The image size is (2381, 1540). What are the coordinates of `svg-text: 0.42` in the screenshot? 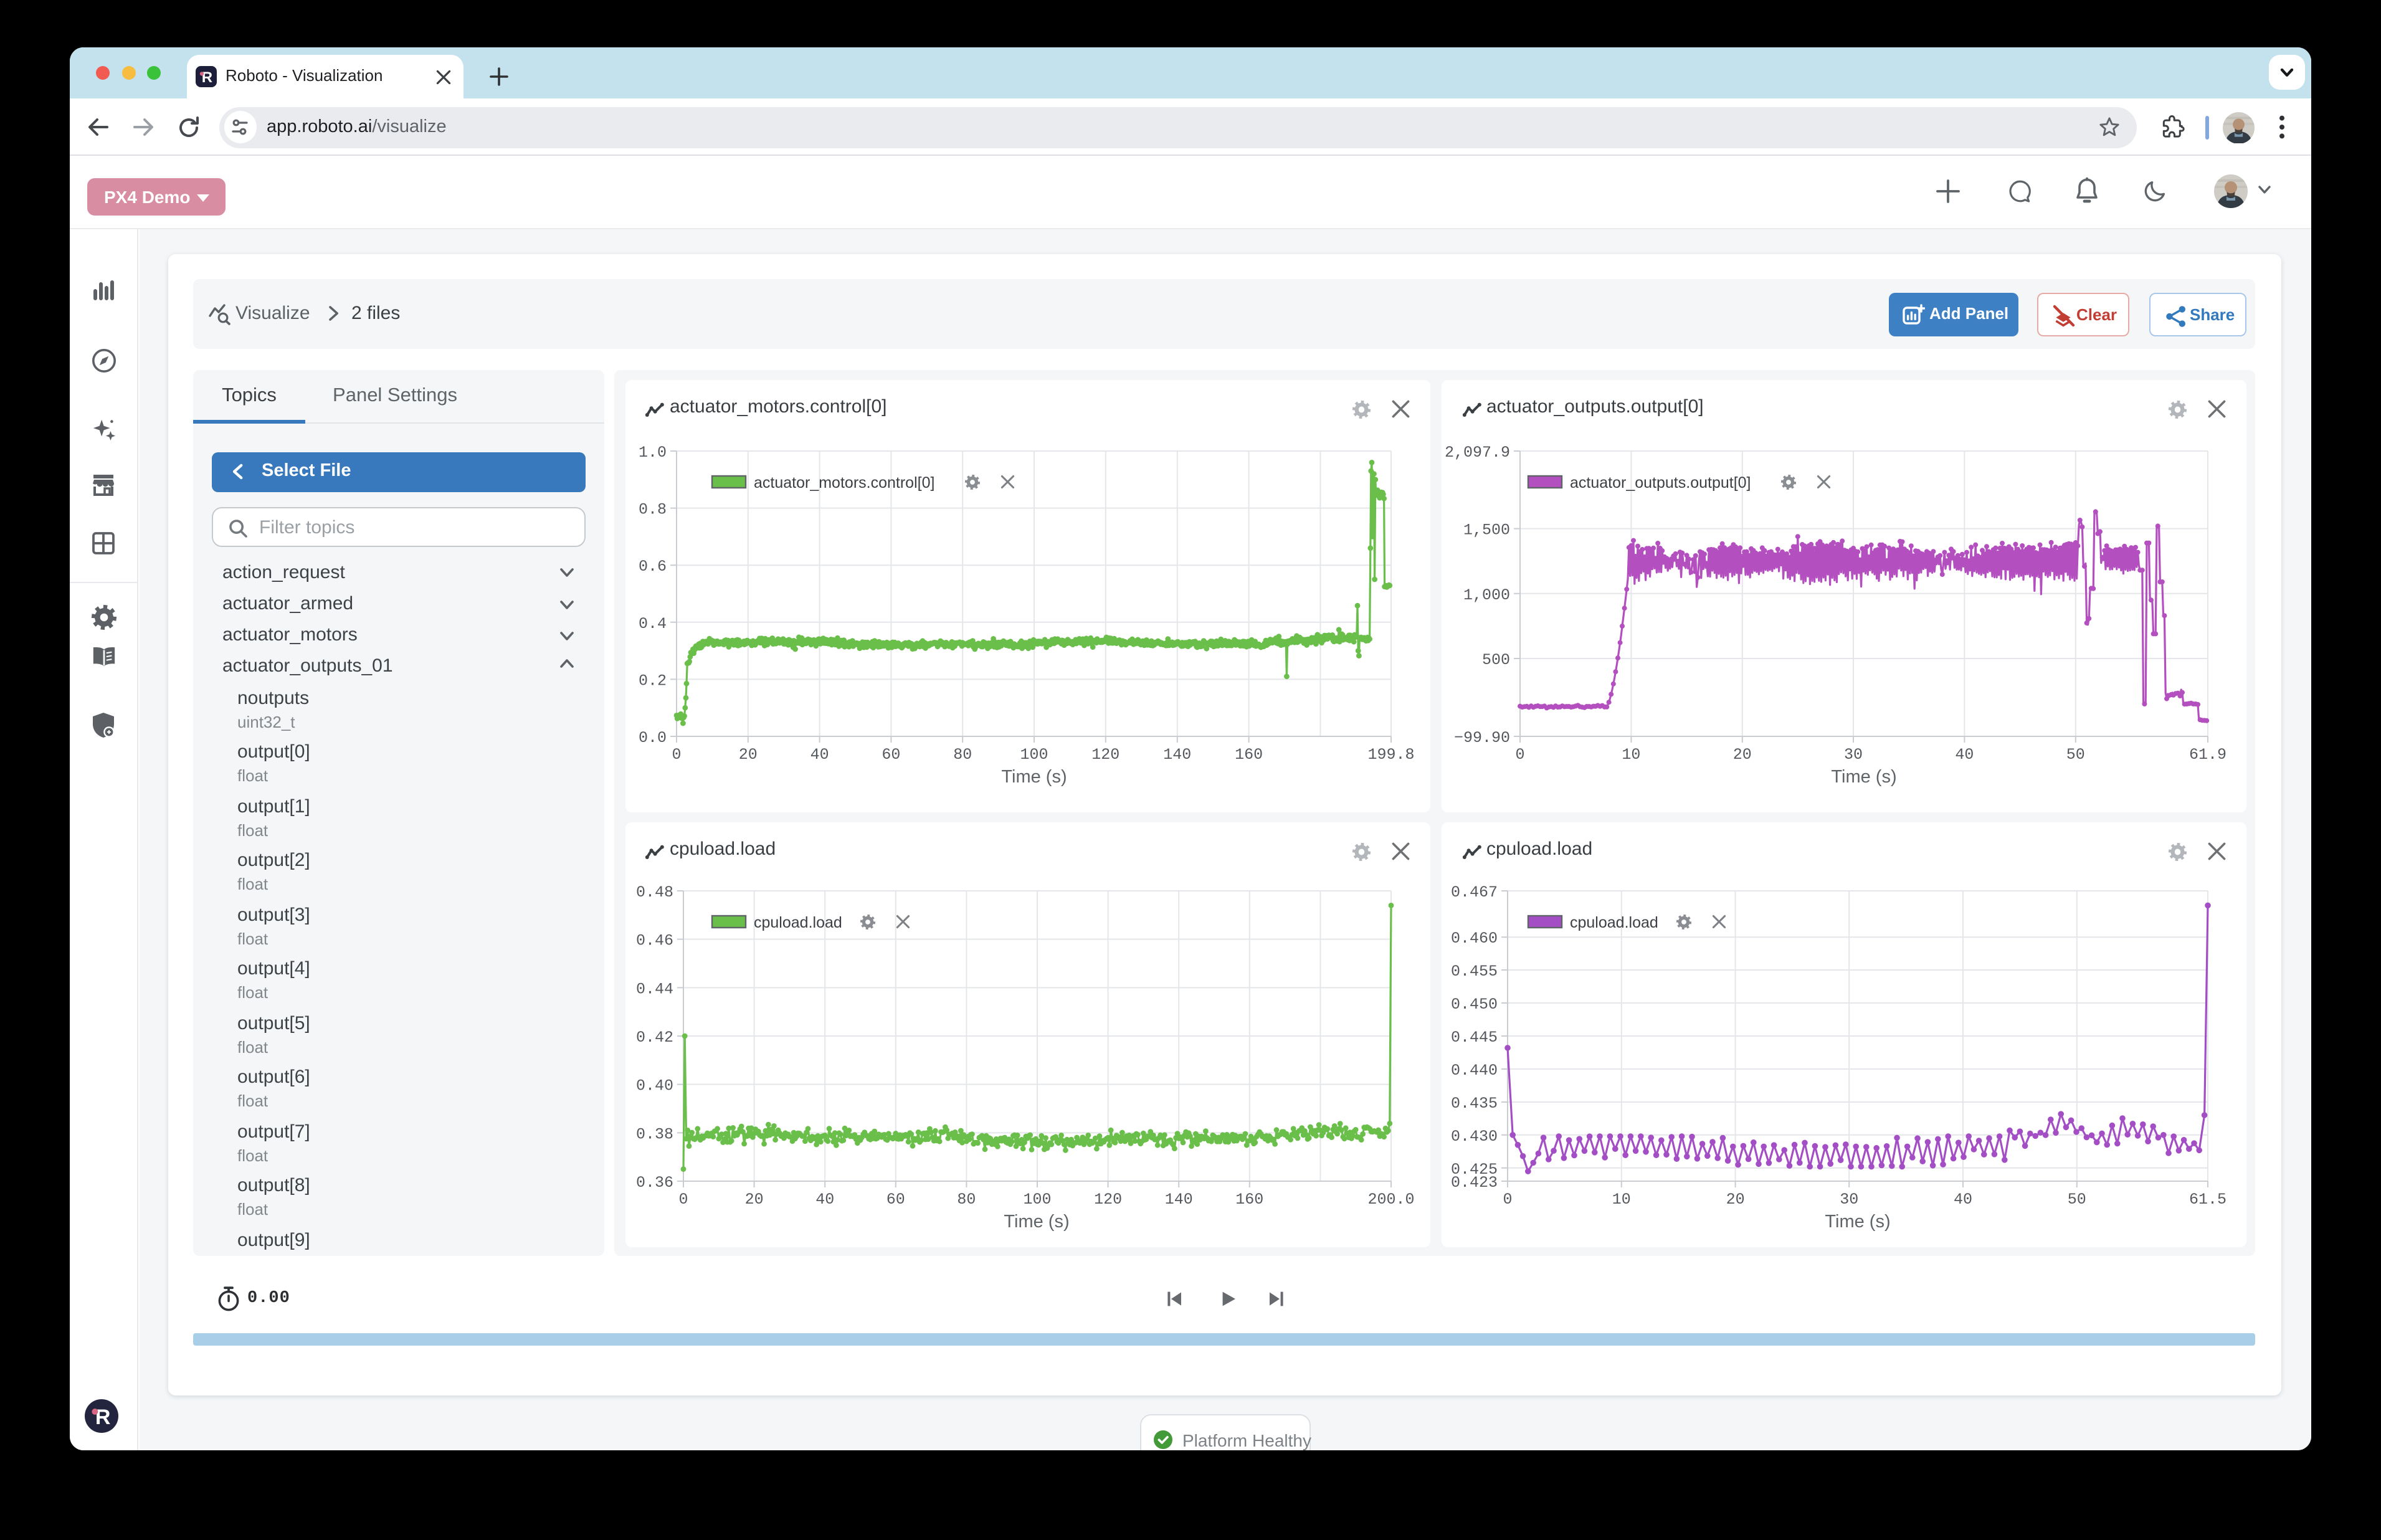 It's located at (654, 1038).